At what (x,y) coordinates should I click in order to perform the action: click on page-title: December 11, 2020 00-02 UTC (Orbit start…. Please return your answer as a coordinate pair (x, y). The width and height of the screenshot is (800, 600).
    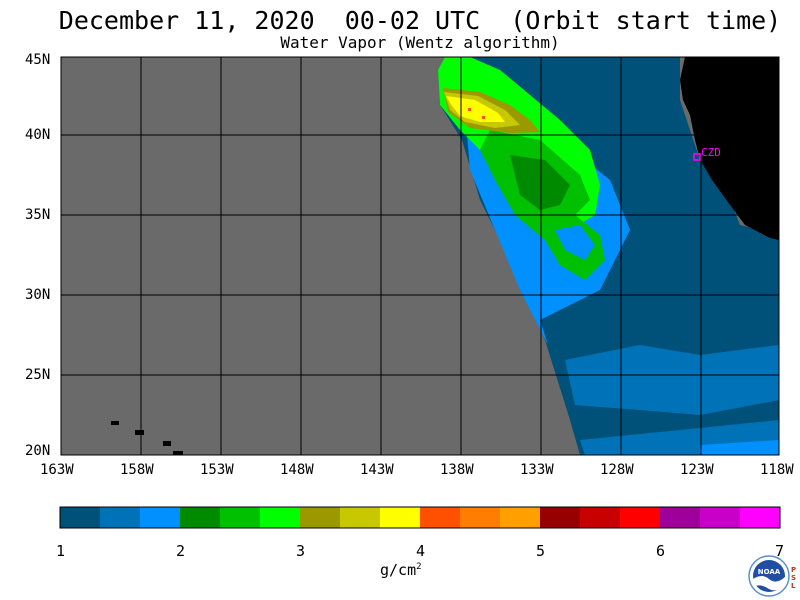
    Looking at the image, I should click on (420, 20).